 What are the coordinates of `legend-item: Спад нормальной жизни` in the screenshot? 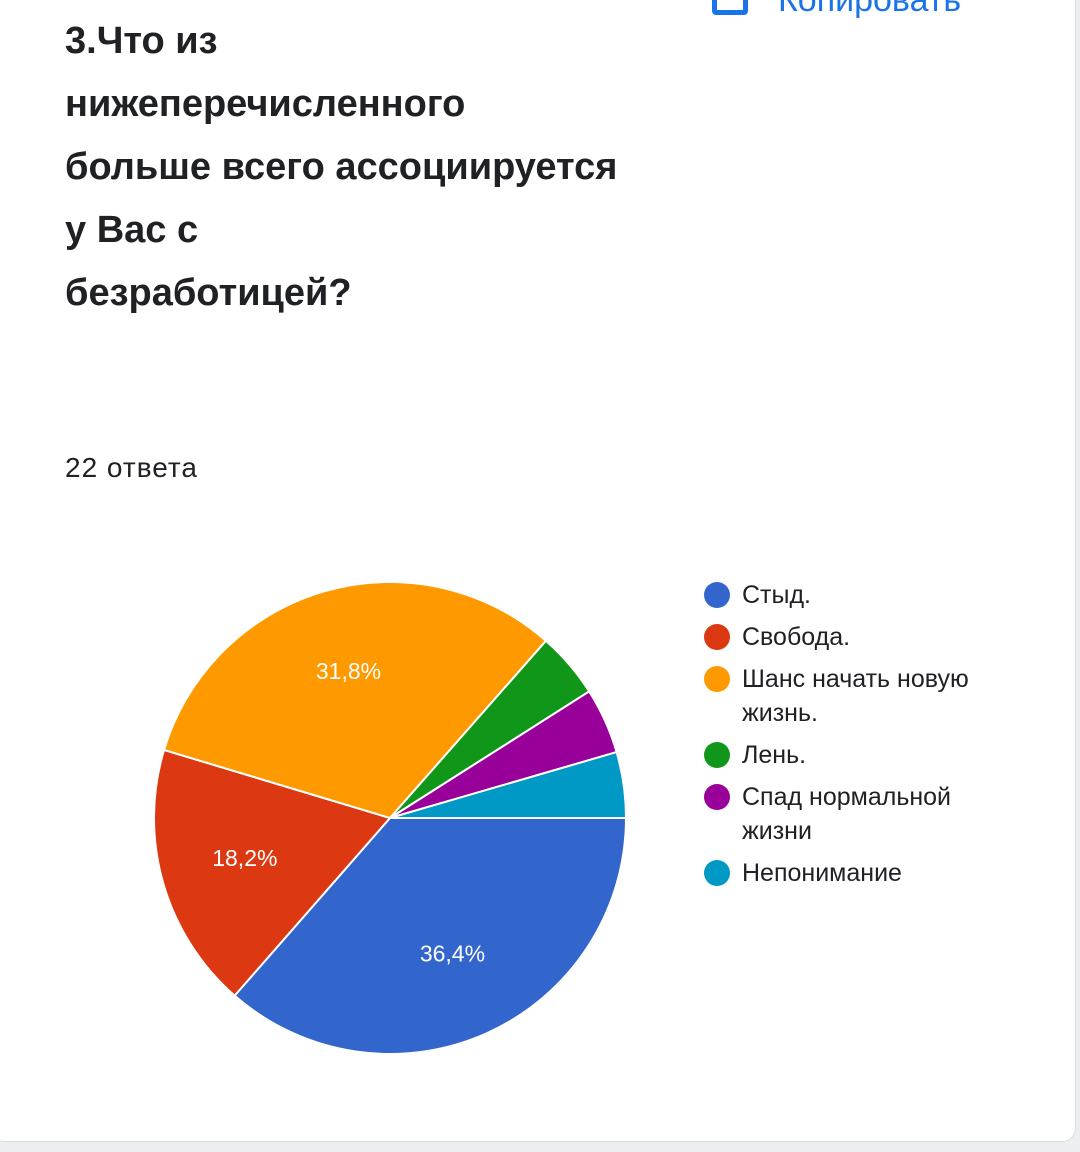 It's located at (854, 814).